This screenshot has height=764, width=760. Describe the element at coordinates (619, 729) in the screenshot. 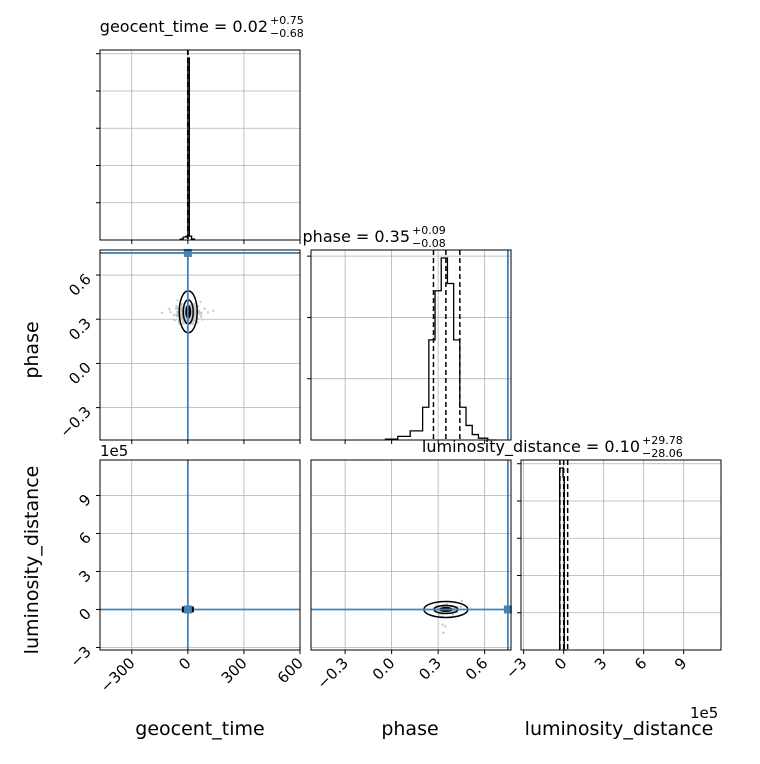

I see `x-axis-label: luminosity_distance` at that location.